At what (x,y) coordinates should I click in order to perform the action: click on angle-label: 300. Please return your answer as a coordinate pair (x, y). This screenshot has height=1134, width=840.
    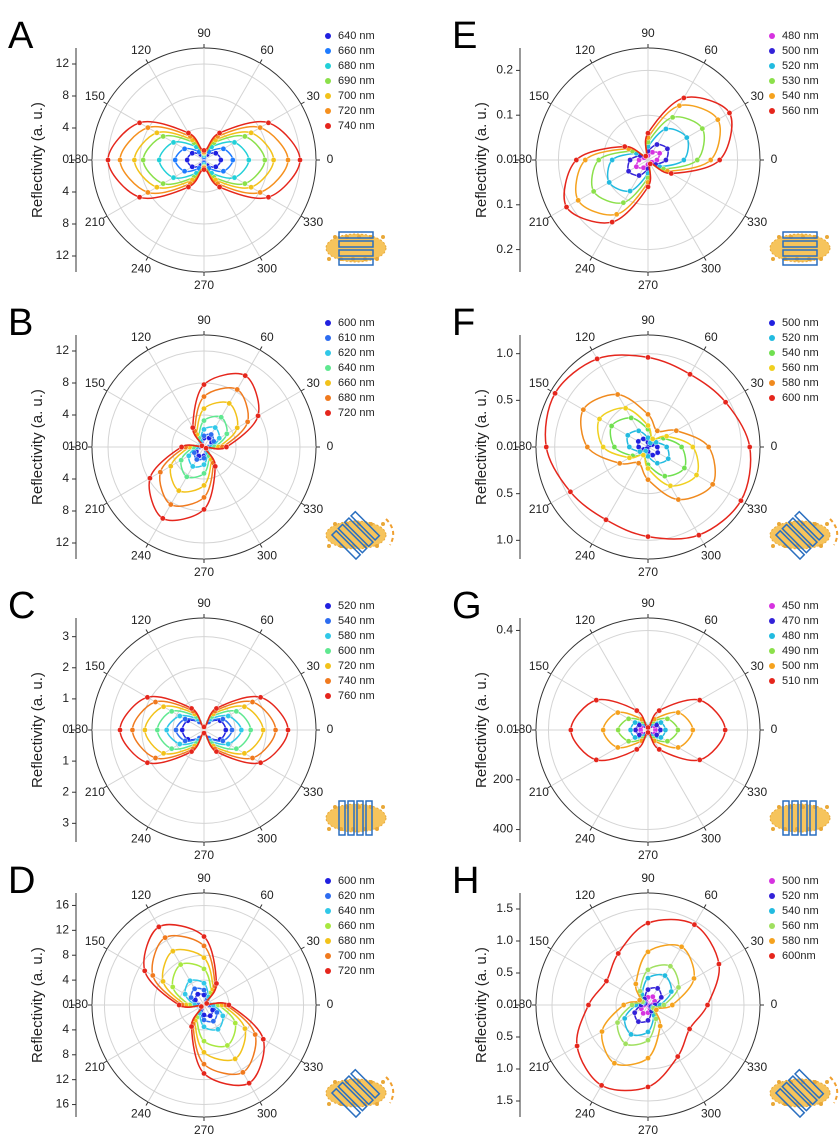
    Looking at the image, I should click on (711, 838).